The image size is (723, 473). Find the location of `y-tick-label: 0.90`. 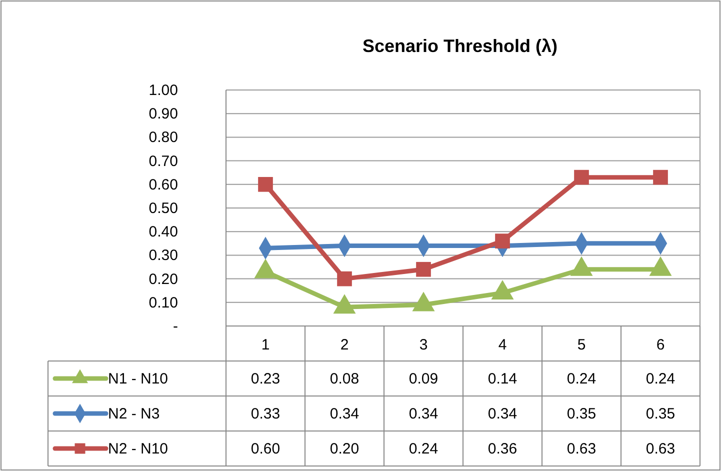

y-tick-label: 0.90 is located at coordinates (163, 114).